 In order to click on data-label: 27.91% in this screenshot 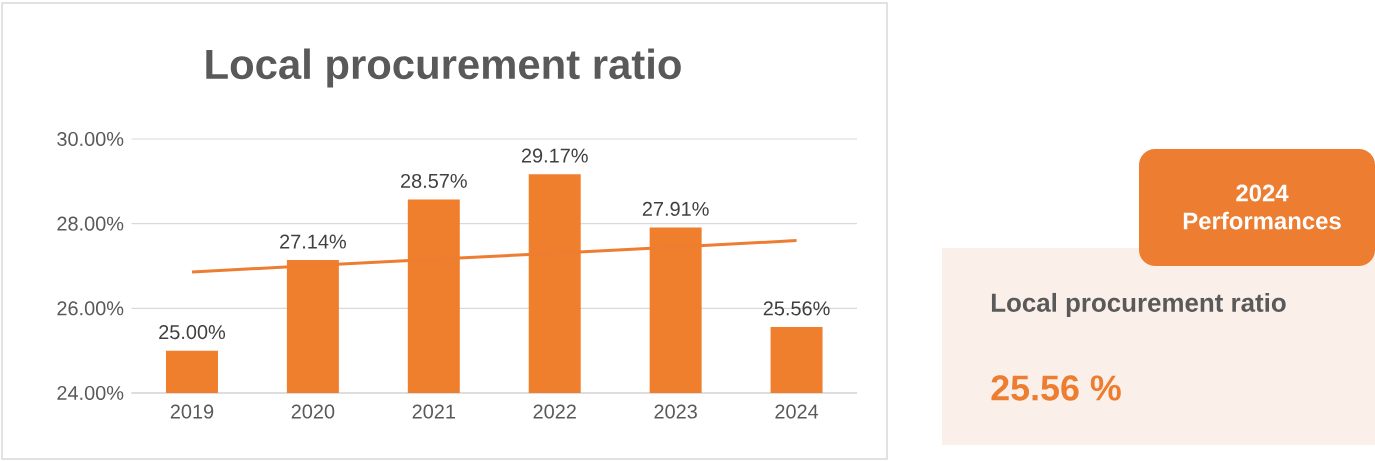, I will do `click(675, 208)`.